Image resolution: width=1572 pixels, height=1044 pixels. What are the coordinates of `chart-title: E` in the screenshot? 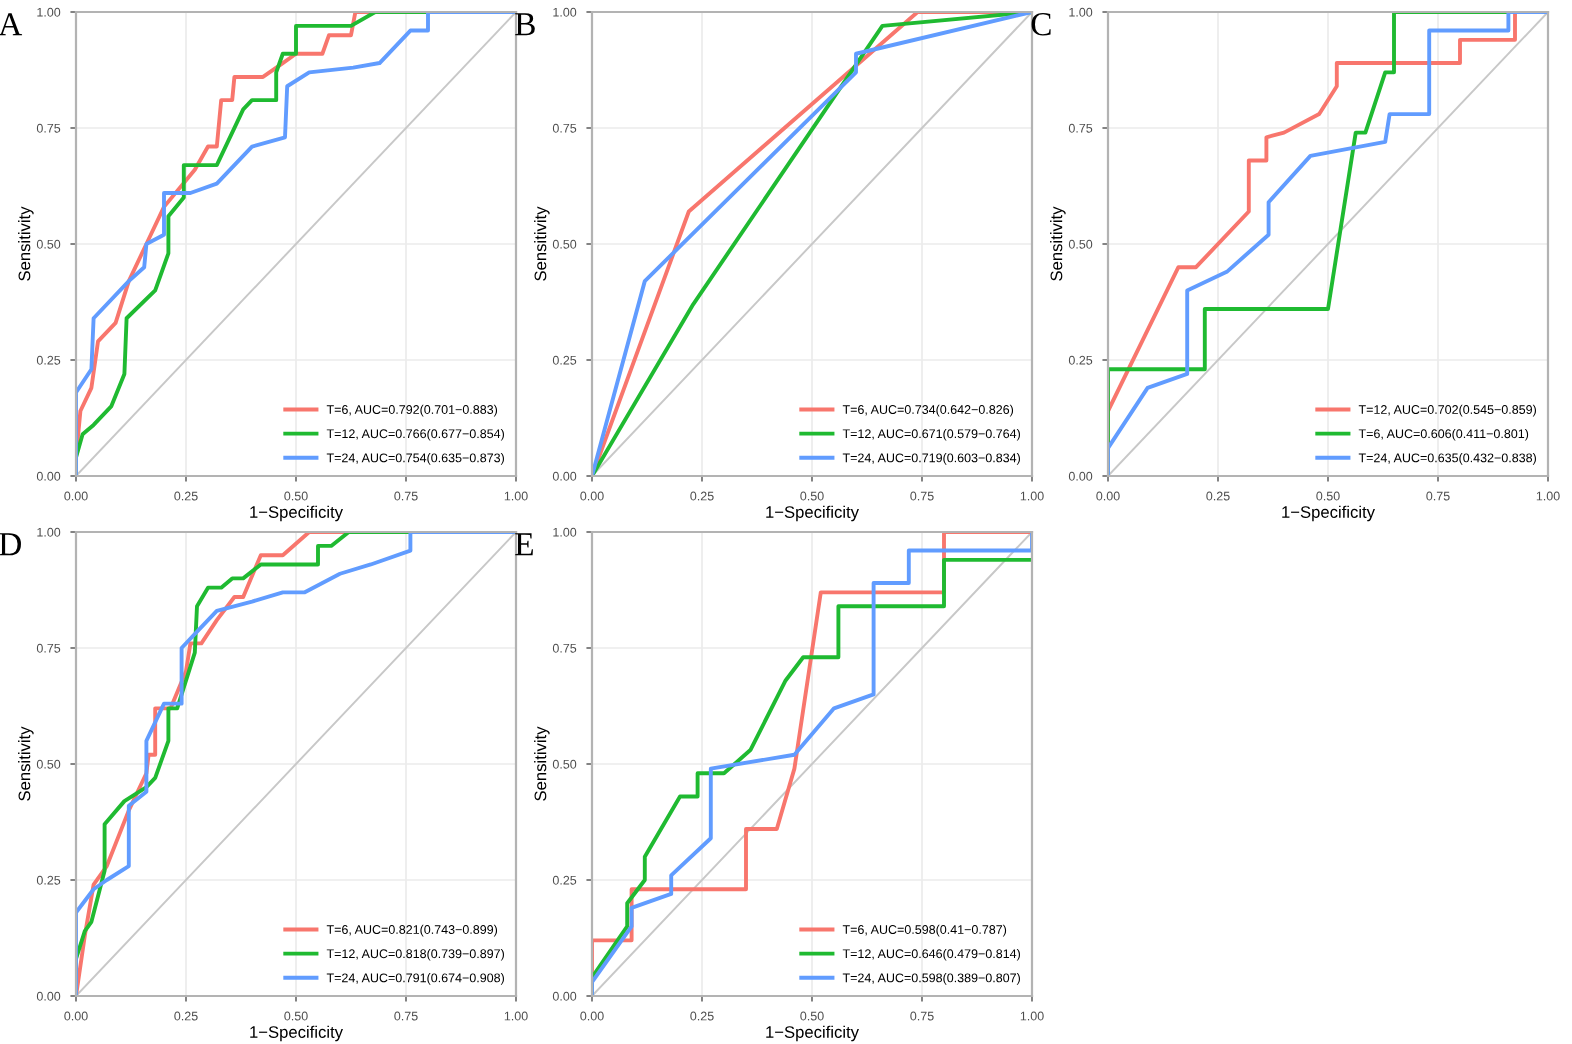 It's located at (524, 544).